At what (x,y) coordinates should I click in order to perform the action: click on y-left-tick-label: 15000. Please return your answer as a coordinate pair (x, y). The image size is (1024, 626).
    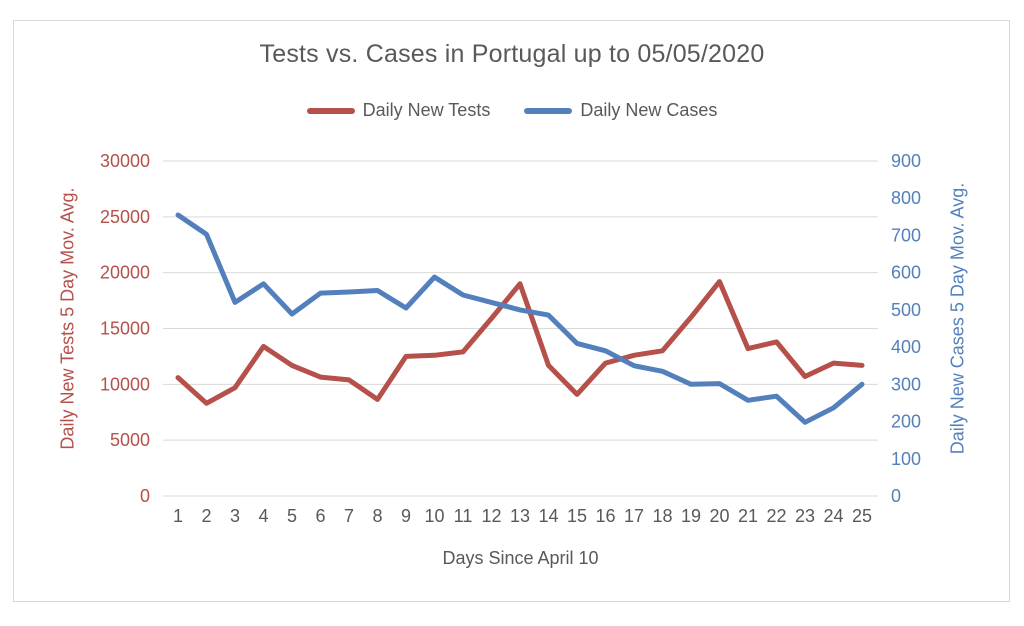
    Looking at the image, I should click on (125, 329).